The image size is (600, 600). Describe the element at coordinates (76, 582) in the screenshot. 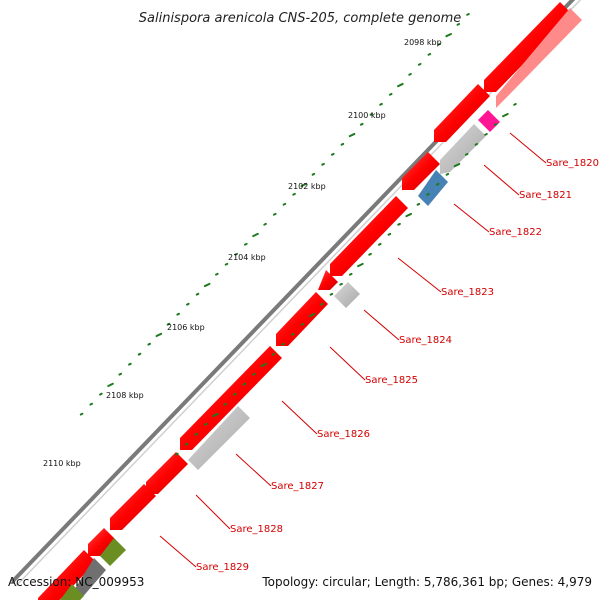

I see `accession-text: Accession: NC_009953` at that location.